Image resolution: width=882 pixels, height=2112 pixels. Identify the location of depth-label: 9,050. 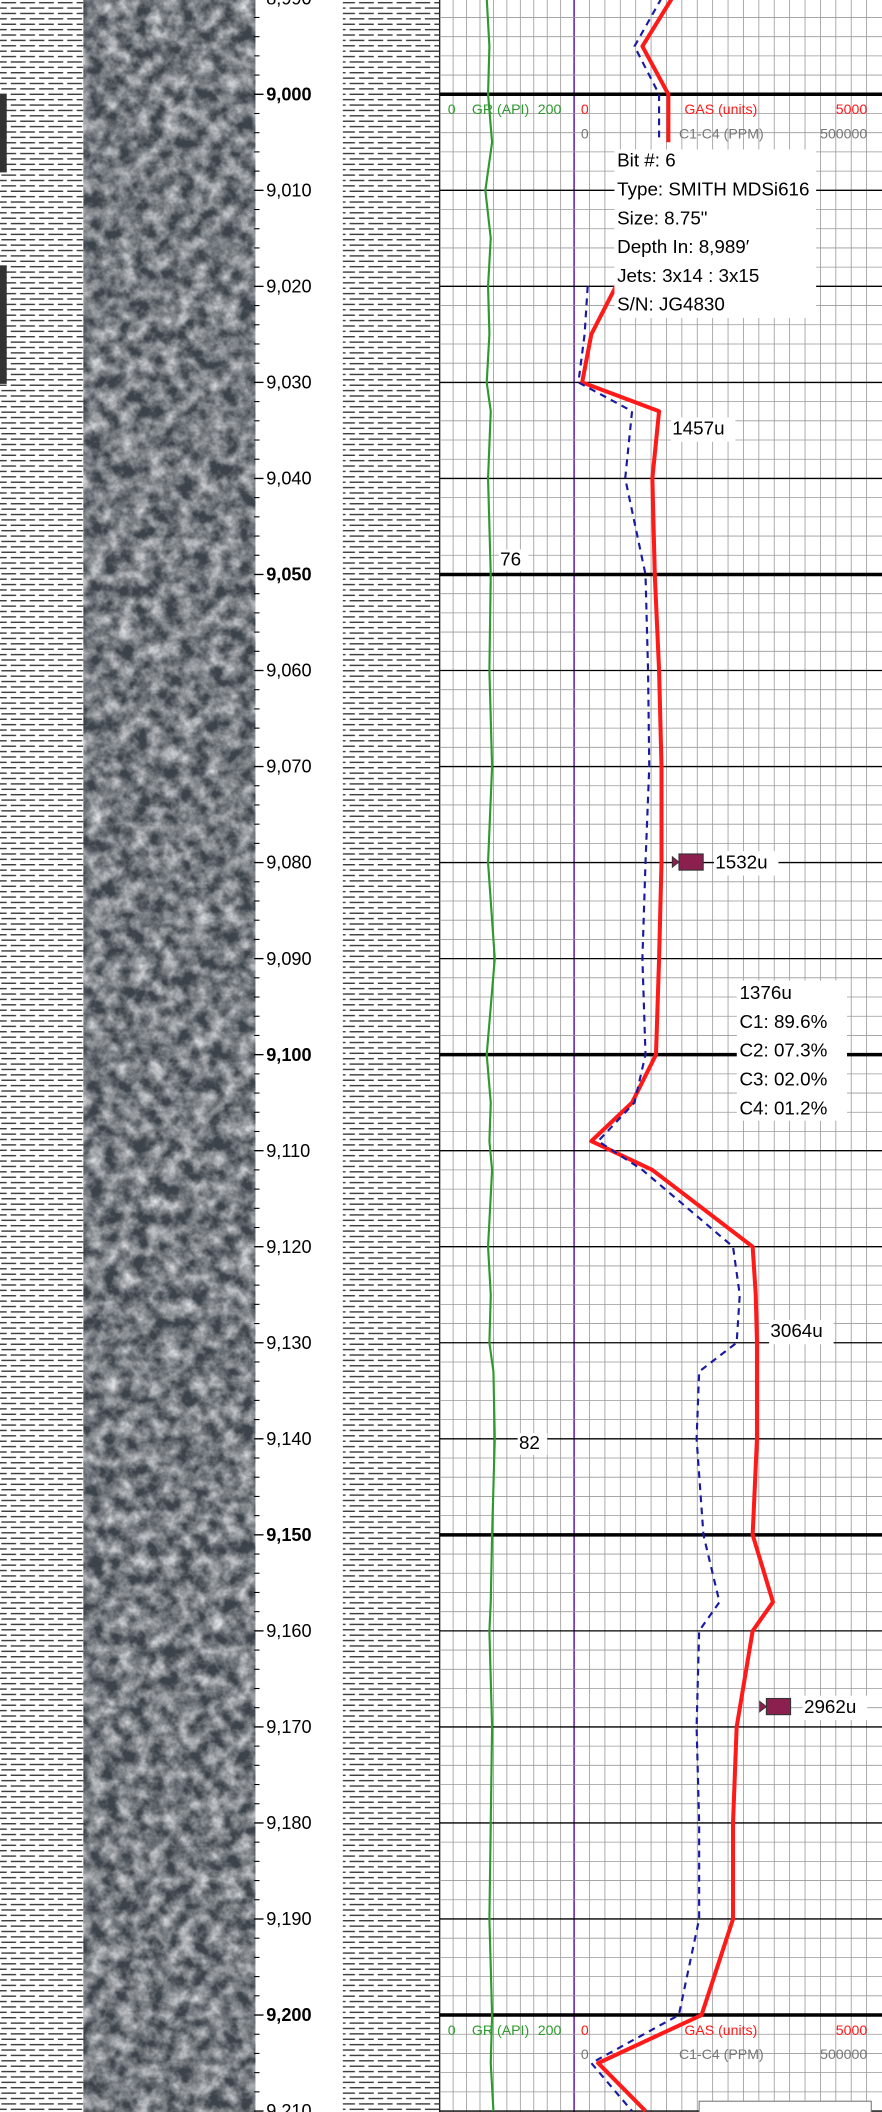
(288, 575).